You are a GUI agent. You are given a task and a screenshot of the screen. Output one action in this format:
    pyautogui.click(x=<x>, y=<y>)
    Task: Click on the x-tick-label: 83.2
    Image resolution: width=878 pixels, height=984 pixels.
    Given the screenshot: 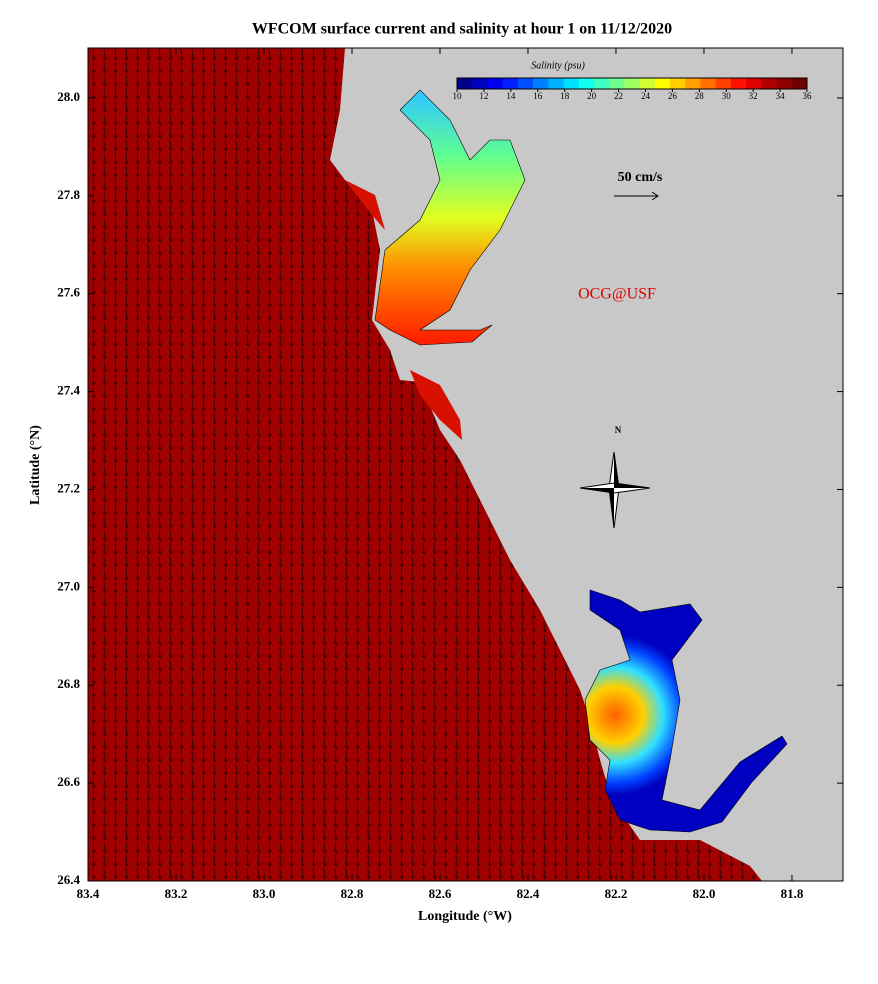 What is the action you would take?
    pyautogui.click(x=176, y=893)
    